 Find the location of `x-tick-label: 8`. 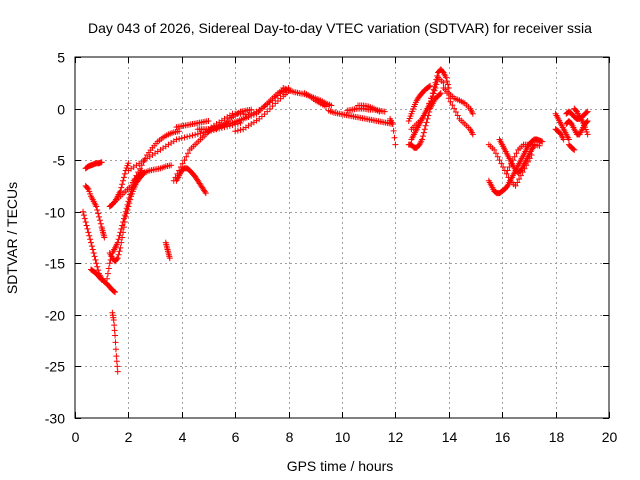

x-tick-label: 8 is located at coordinates (290, 437).